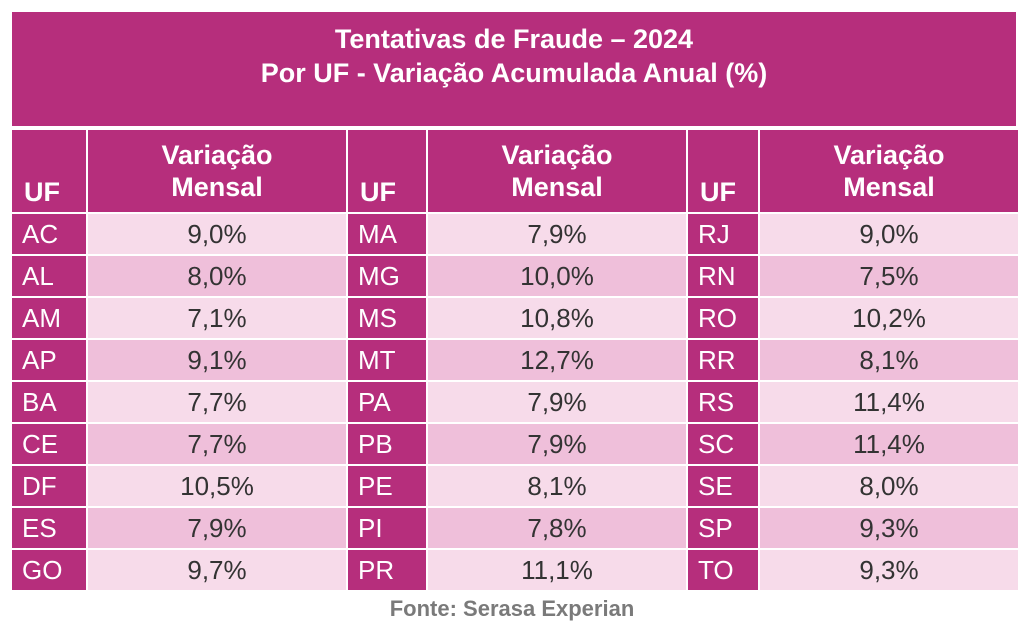 The image size is (1024, 624). I want to click on table-row: ES 7,9% PI 7,8% SP 9,3%, so click(515, 528).